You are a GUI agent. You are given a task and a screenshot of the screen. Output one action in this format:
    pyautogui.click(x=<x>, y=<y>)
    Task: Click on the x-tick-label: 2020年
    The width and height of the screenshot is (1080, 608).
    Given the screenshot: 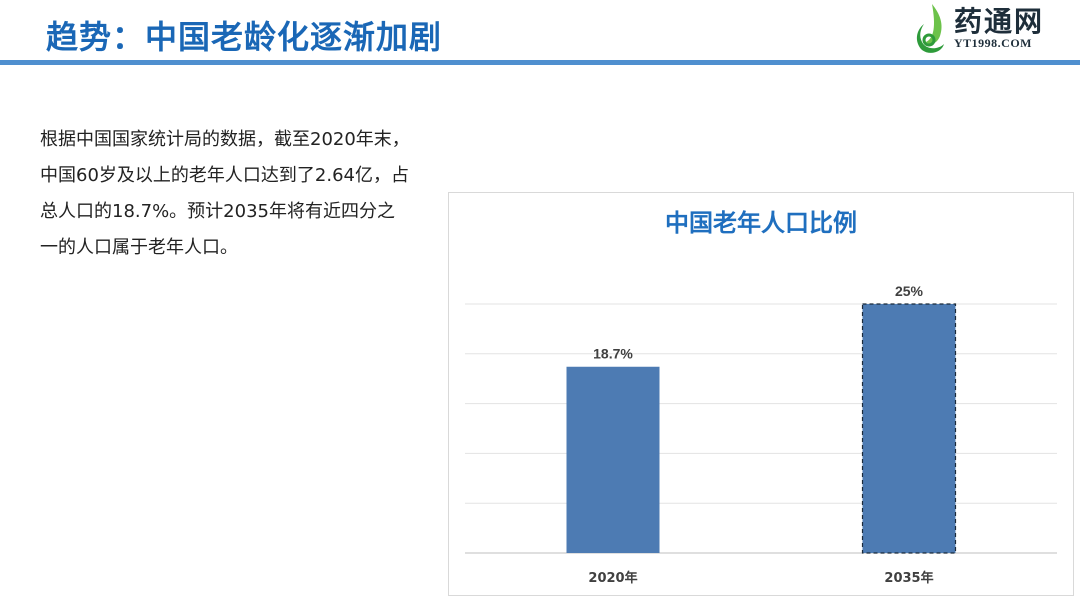 What is the action you would take?
    pyautogui.click(x=612, y=578)
    